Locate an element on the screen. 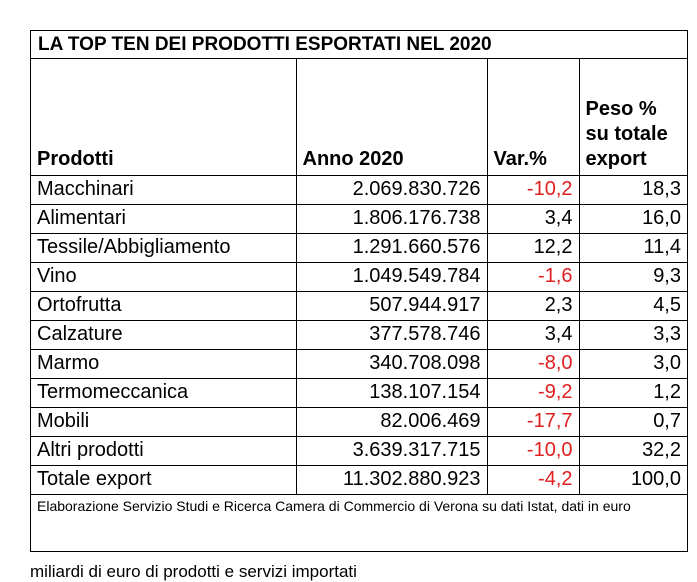 The height and width of the screenshot is (582, 697). cell-peso: 1,2 is located at coordinates (632, 392).